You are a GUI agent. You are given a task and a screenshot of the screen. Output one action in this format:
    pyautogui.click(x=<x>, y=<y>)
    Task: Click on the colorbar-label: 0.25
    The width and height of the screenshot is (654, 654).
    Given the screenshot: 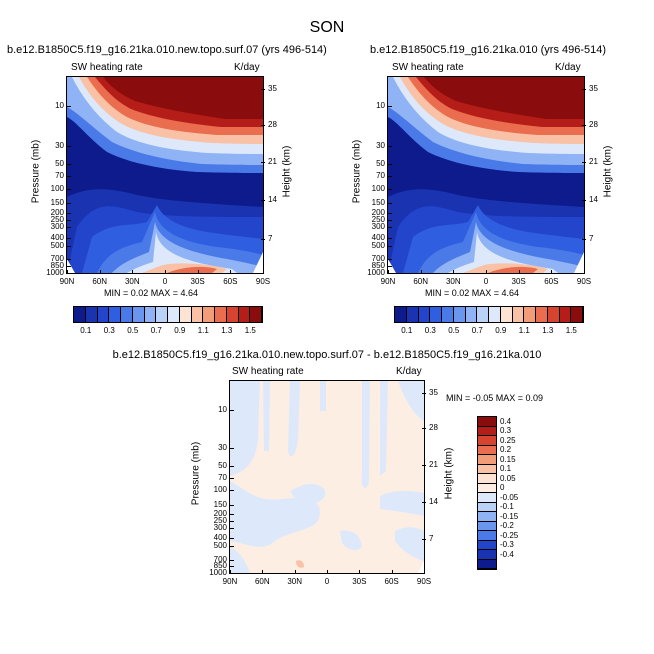 What is the action you would take?
    pyautogui.click(x=508, y=440)
    